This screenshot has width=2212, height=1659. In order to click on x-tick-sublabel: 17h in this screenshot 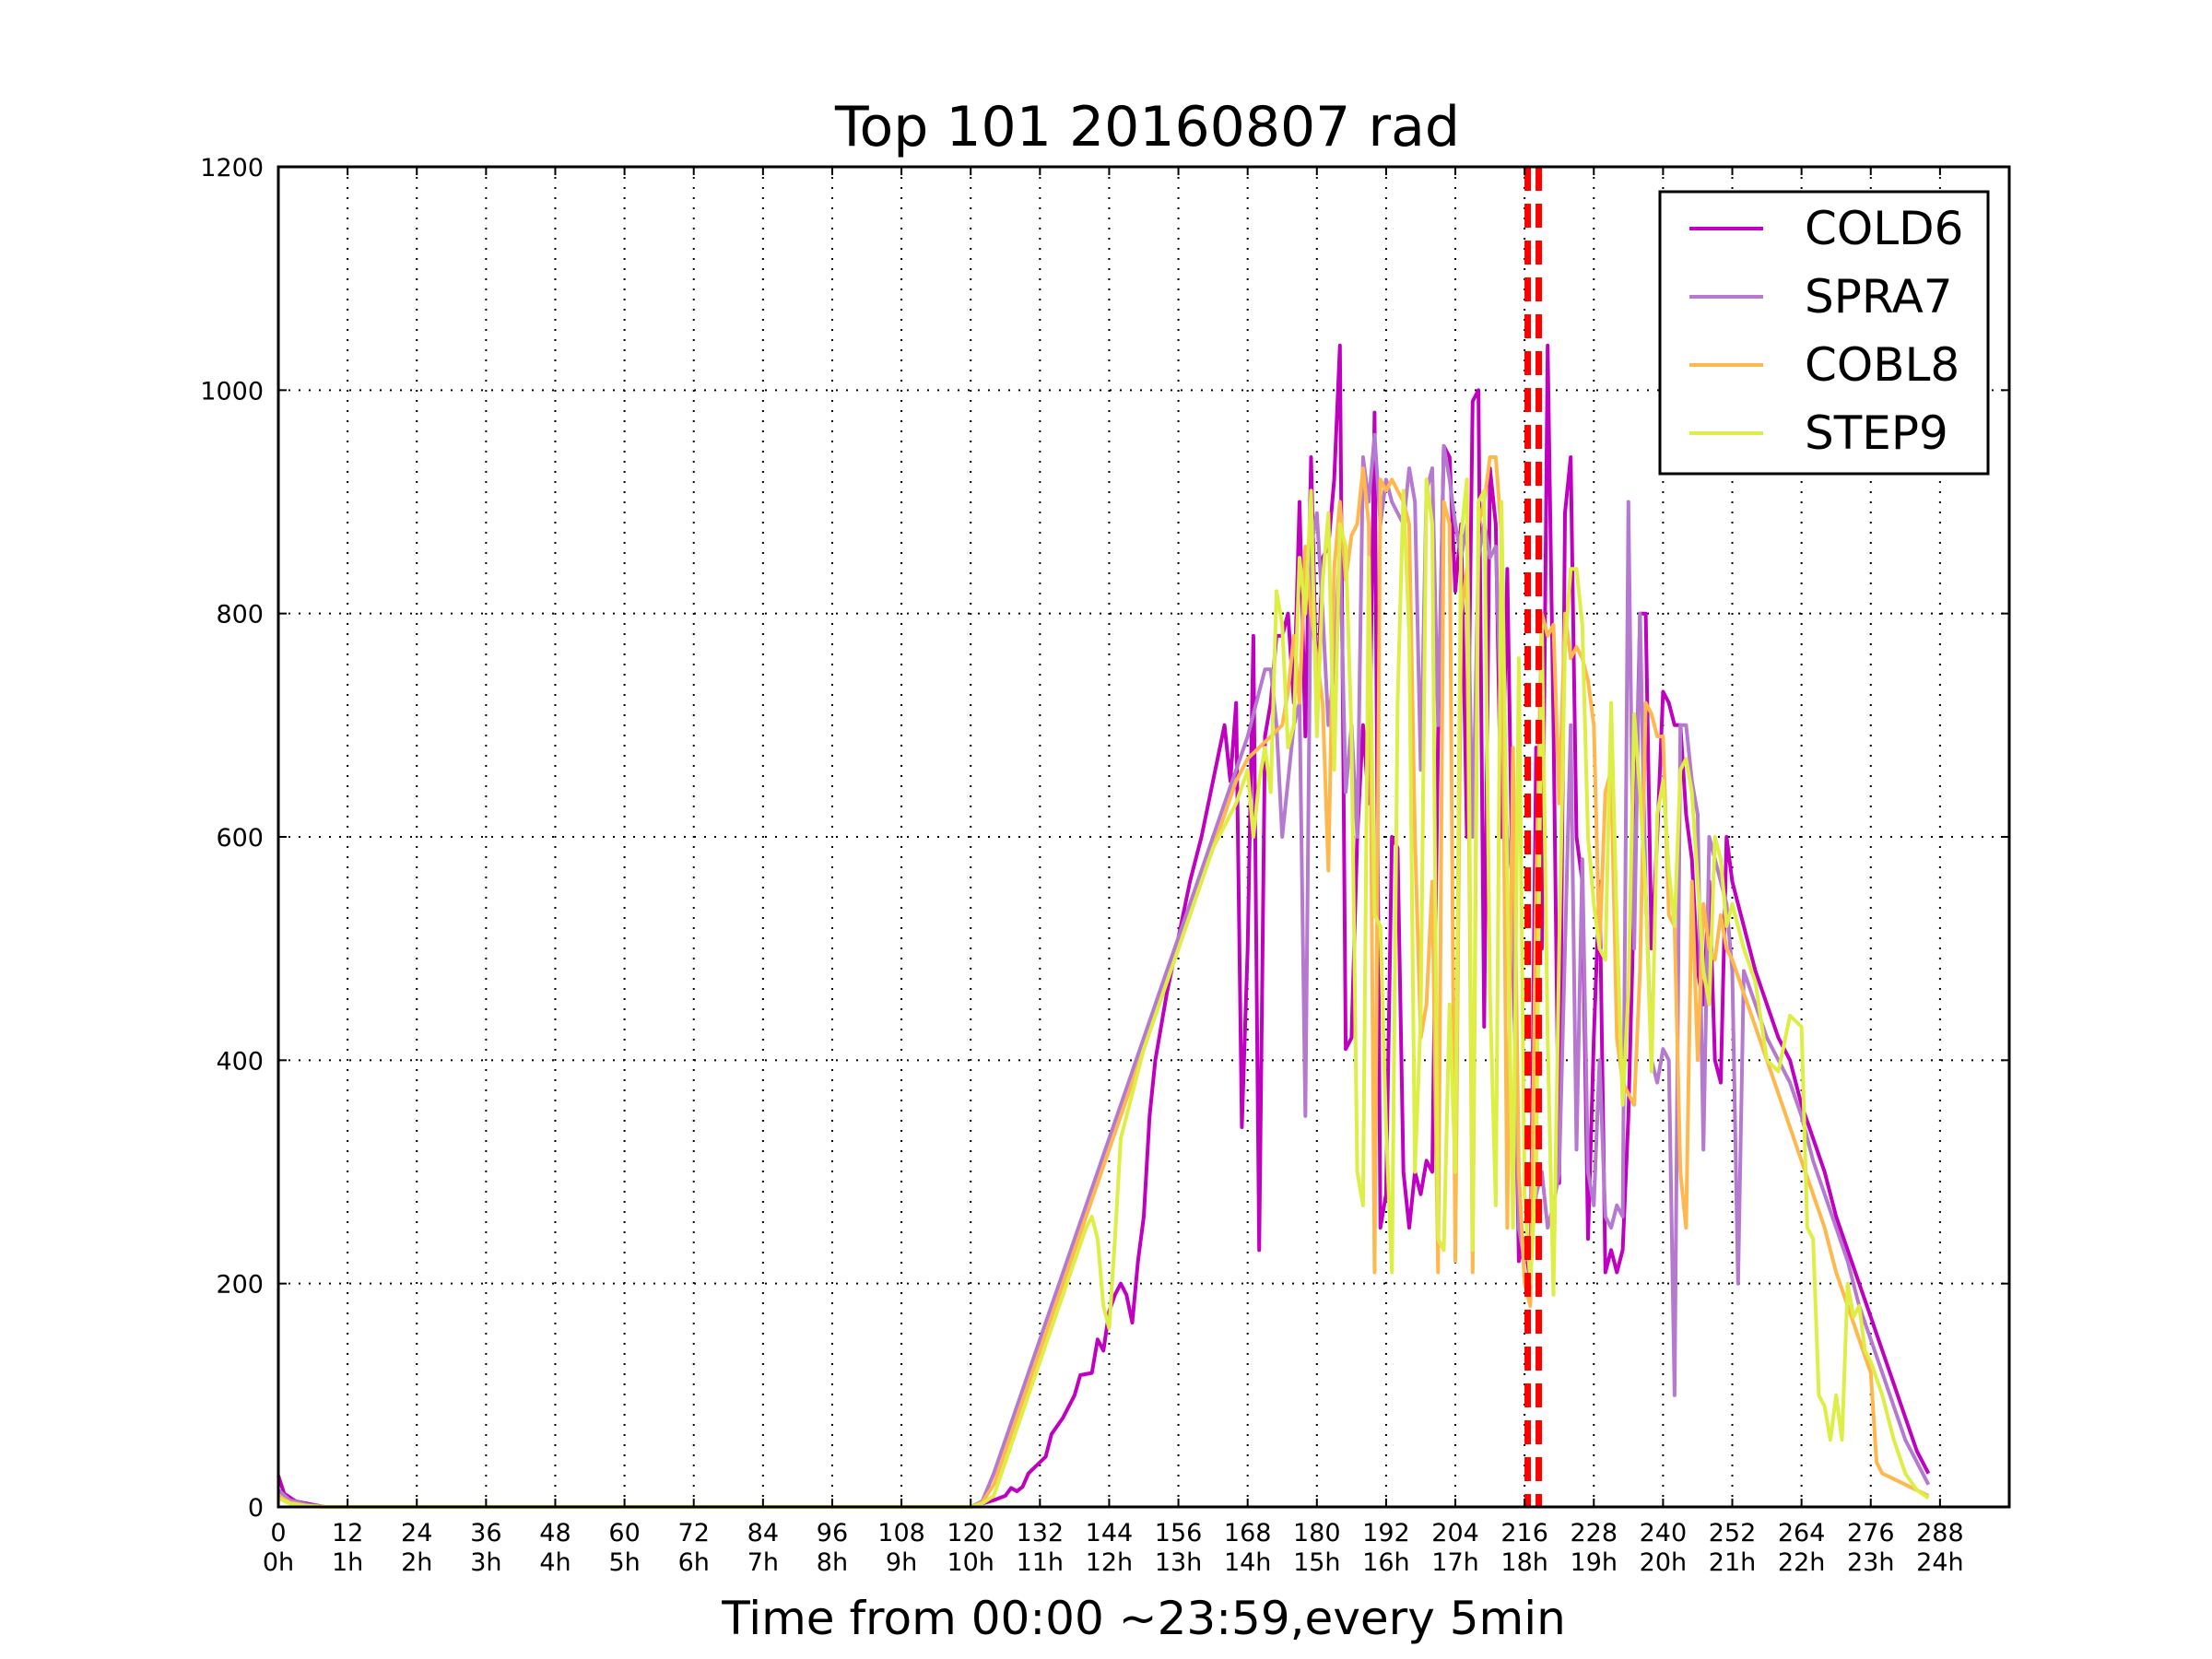, I will do `click(1454, 1562)`.